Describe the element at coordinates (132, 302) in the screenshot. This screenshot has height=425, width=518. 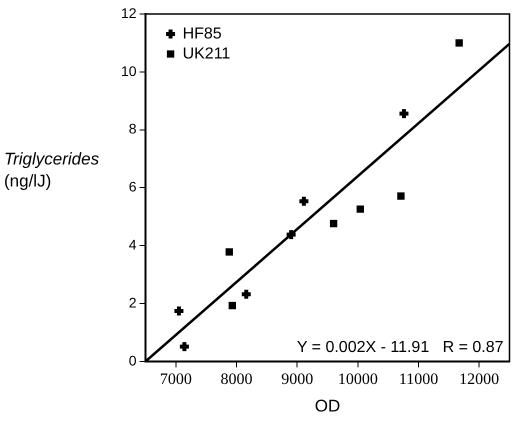
I see `y-tick-label: 2` at that location.